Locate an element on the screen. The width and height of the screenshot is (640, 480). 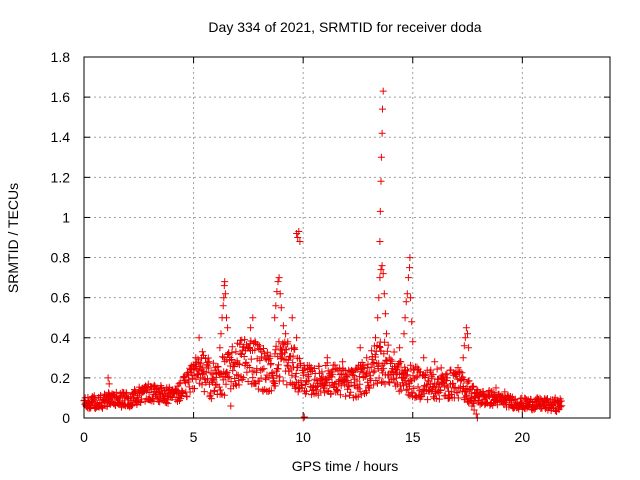
x-tick-label: 0 is located at coordinates (84, 437).